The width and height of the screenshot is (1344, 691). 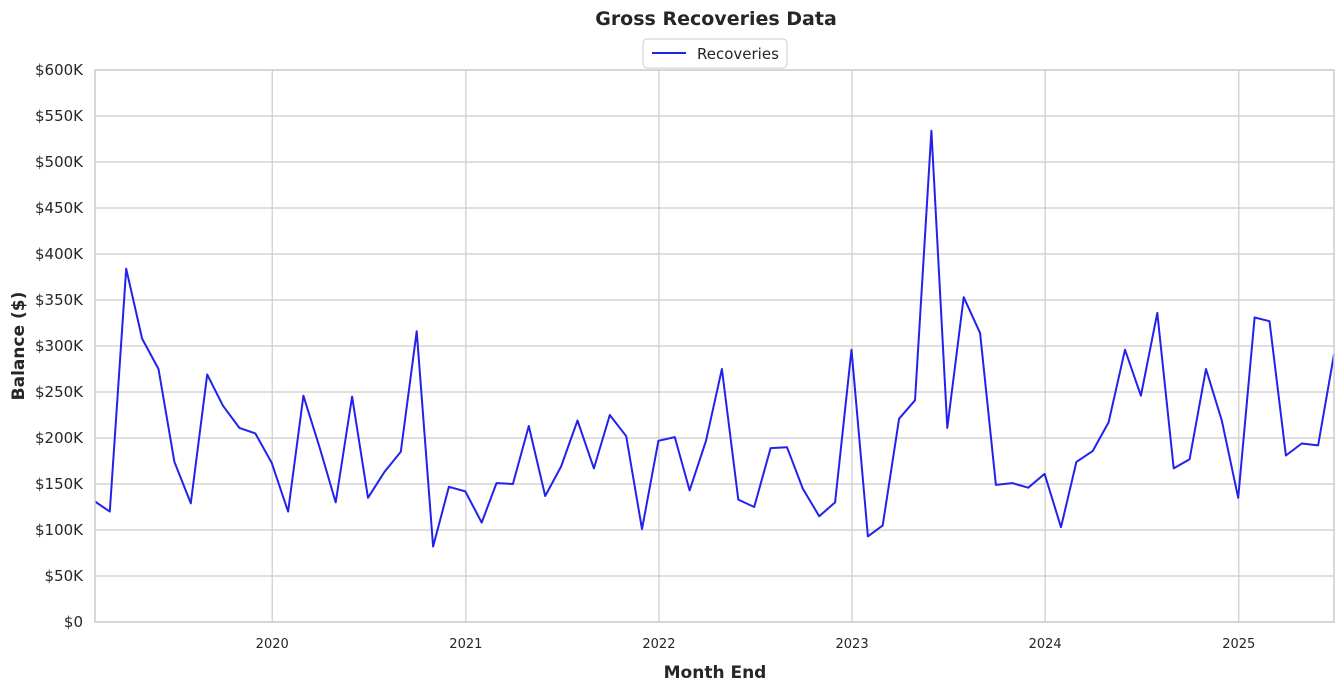 I want to click on y-tick-label: $600K, so click(x=59, y=70).